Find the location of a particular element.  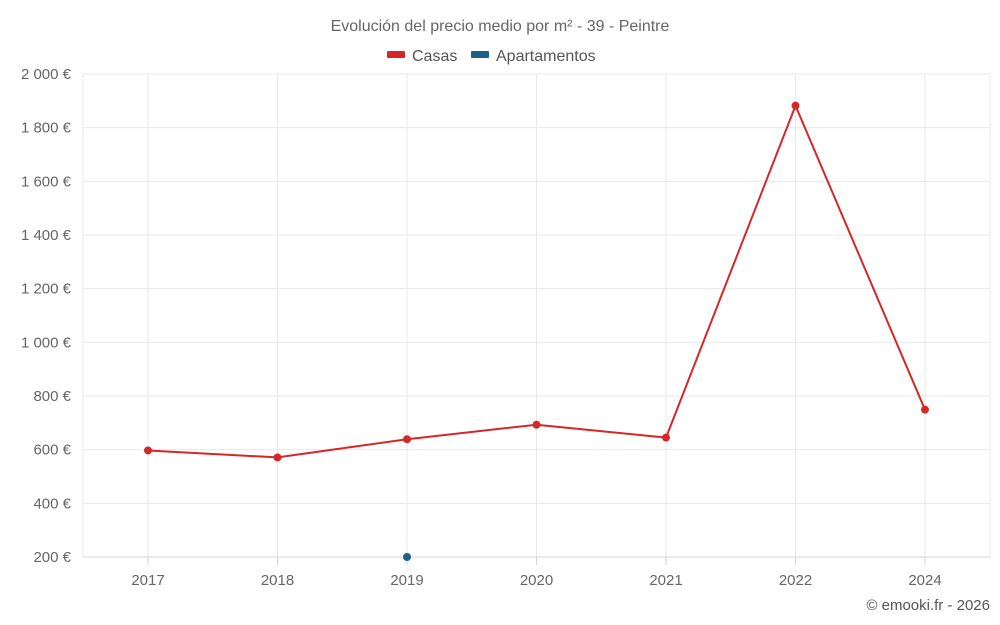

legend: Casas Apartamentos is located at coordinates (491, 56).